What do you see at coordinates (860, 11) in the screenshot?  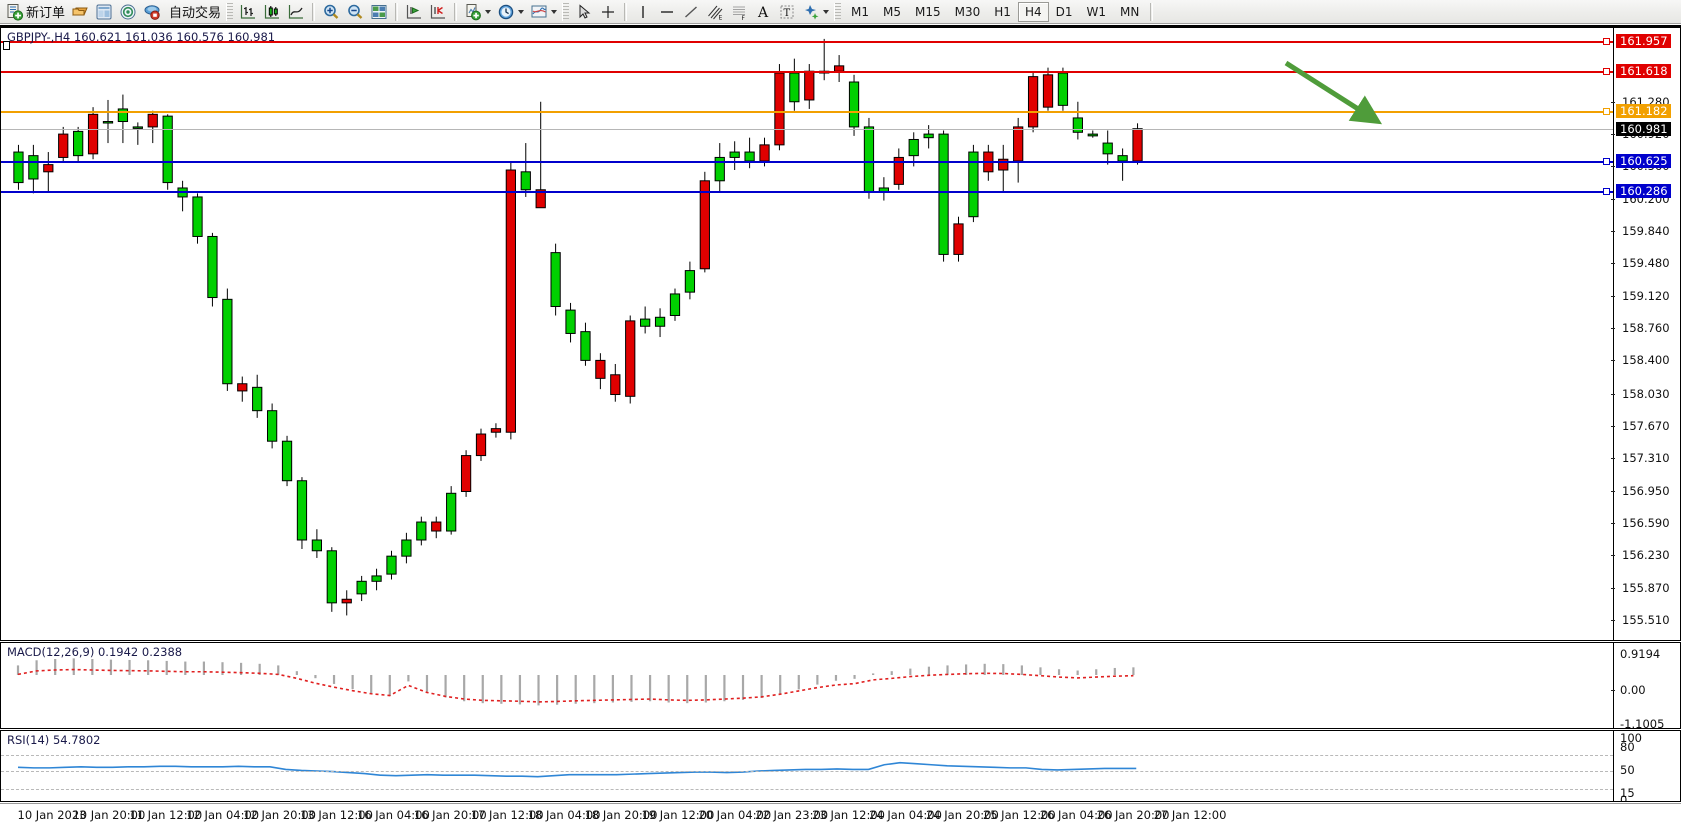 I see `timeframe-m1: M1` at bounding box center [860, 11].